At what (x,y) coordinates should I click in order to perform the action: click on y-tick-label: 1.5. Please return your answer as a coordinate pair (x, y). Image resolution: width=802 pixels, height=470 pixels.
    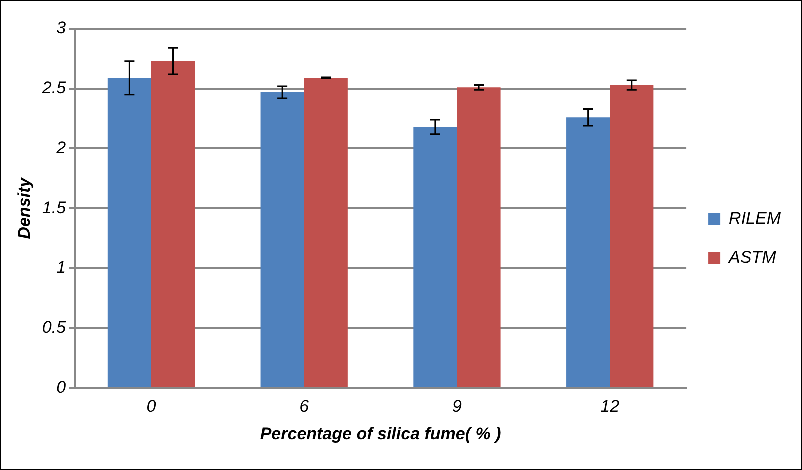
    Looking at the image, I should click on (54, 208).